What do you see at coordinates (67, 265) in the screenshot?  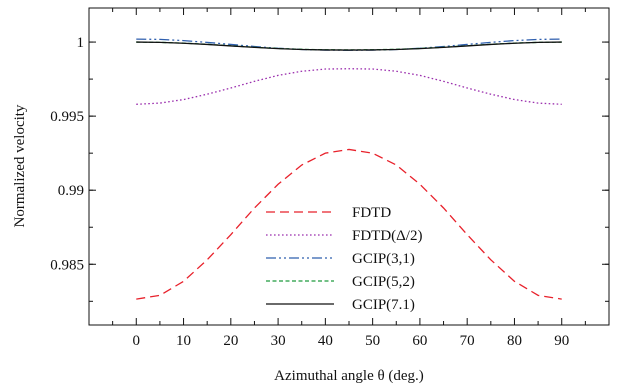 I see `y-tick-label: 0.985` at bounding box center [67, 265].